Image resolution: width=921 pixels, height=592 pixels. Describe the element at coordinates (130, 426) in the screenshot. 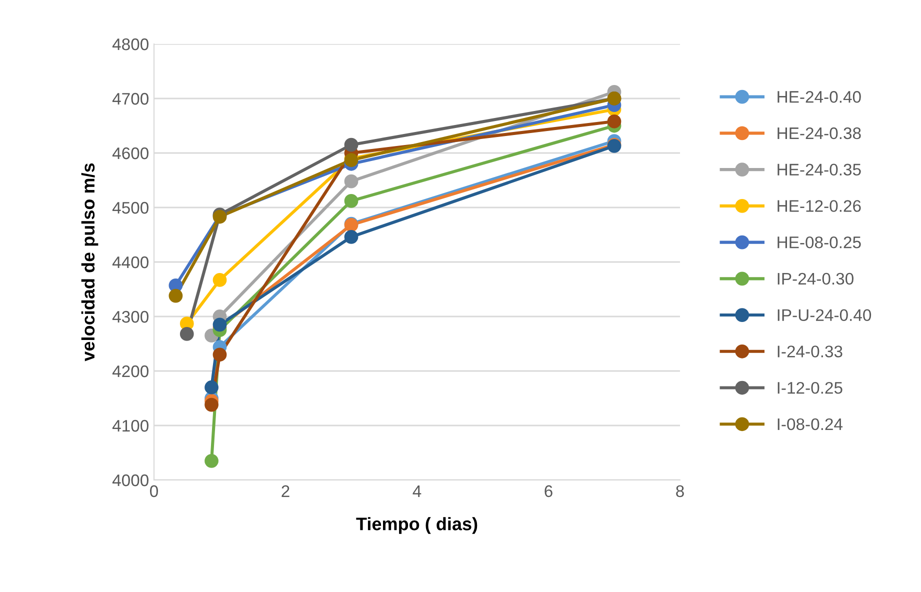

I see `y-tick-label: 4100` at that location.